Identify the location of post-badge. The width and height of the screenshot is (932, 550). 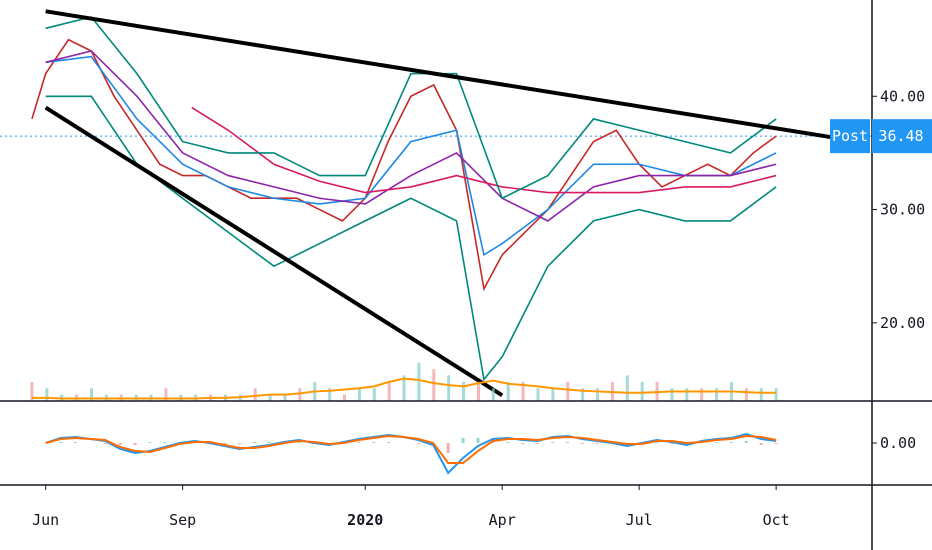
(850, 136).